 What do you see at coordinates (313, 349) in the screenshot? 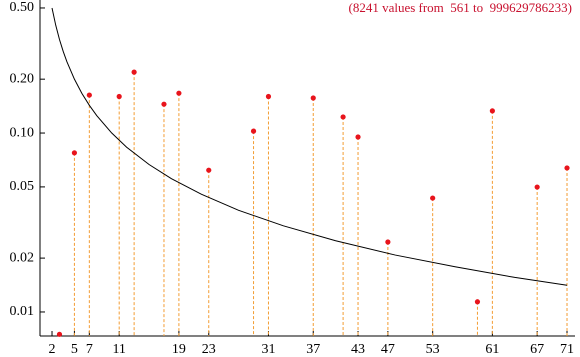
I see `x-tick-label: 37` at bounding box center [313, 349].